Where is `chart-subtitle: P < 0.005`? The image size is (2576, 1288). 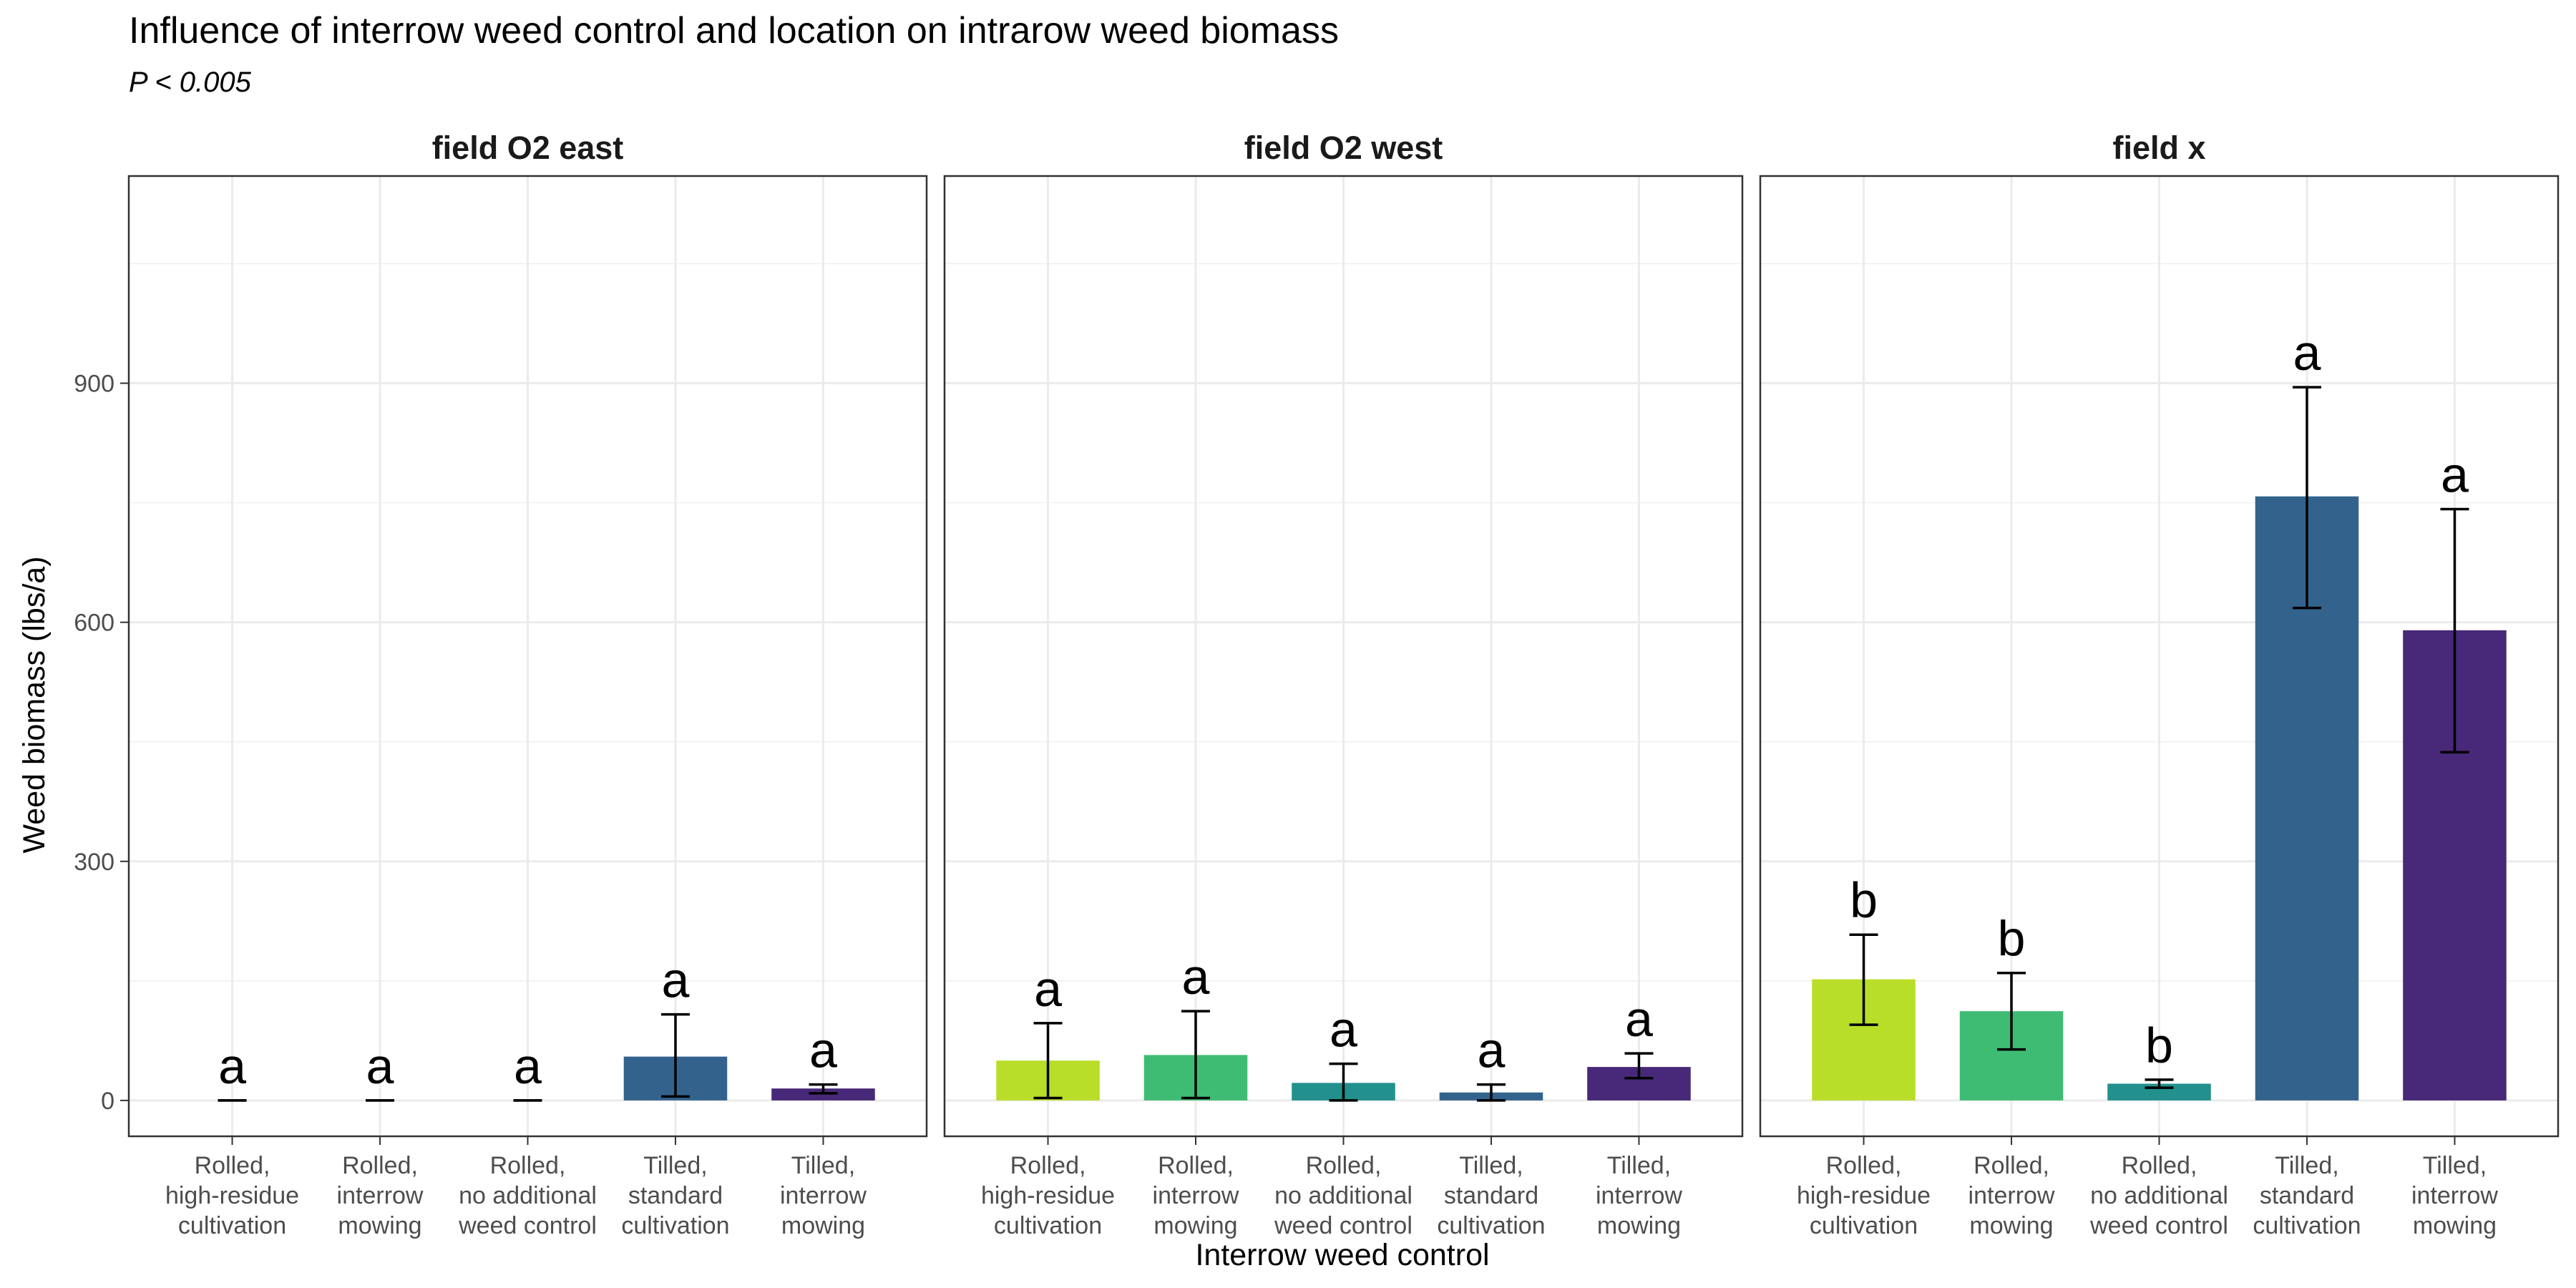 chart-subtitle: P < 0.005 is located at coordinates (190, 82).